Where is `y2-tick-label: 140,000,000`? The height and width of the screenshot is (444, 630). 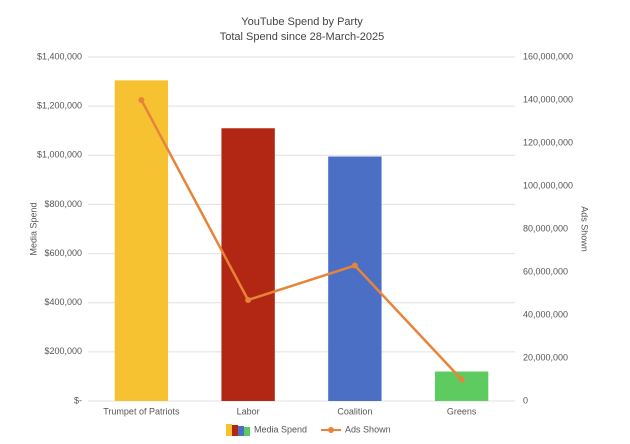
y2-tick-label: 140,000,000 is located at coordinates (548, 99).